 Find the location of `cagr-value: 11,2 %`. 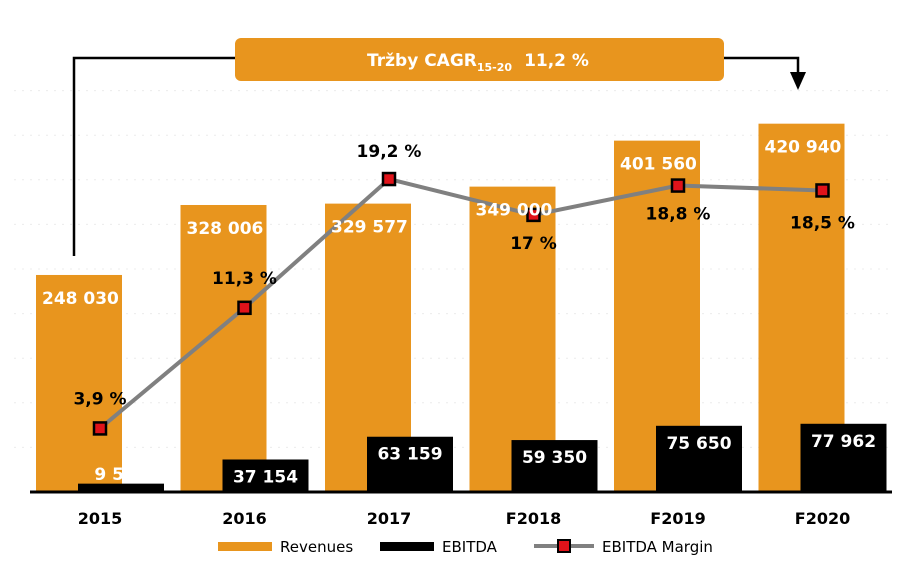

cagr-value: 11,2 % is located at coordinates (556, 61).